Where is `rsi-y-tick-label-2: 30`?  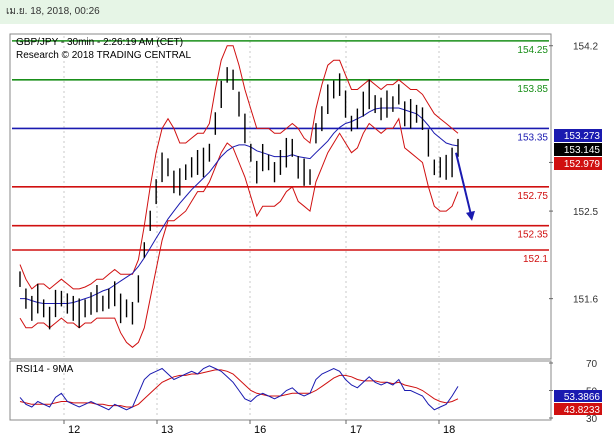 rsi-y-tick-label-2: 30 is located at coordinates (592, 419).